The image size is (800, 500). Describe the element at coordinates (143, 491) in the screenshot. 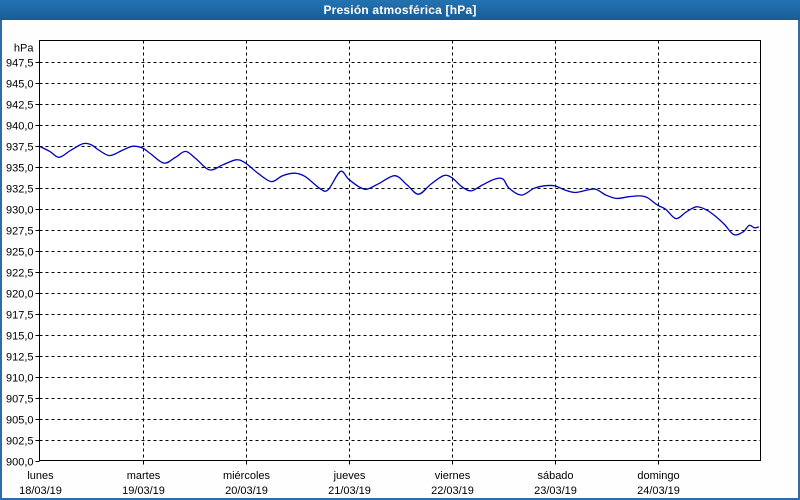

I see `day-date-label: 19/03/19` at that location.